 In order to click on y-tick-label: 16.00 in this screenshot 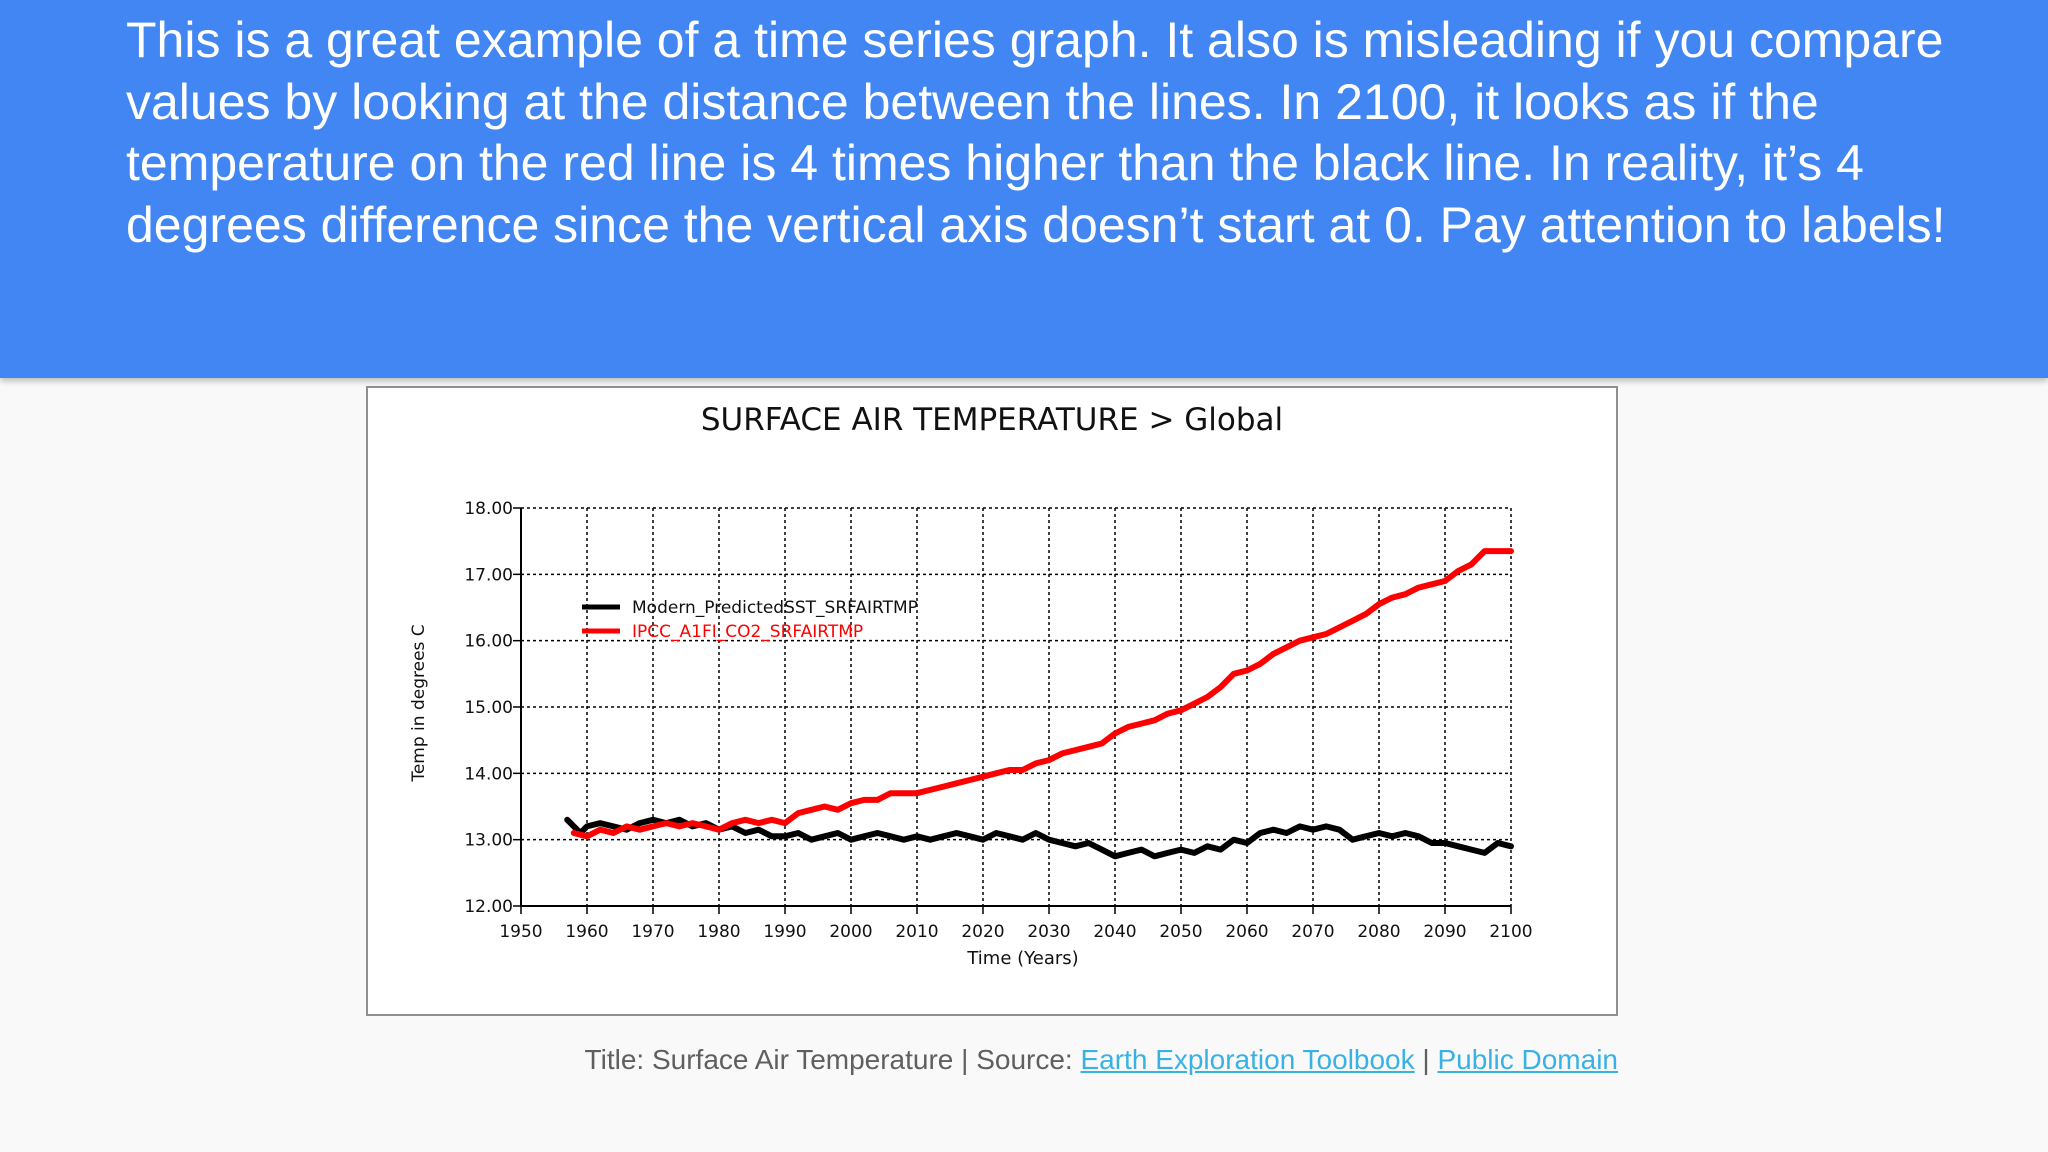, I will do `click(488, 642)`.